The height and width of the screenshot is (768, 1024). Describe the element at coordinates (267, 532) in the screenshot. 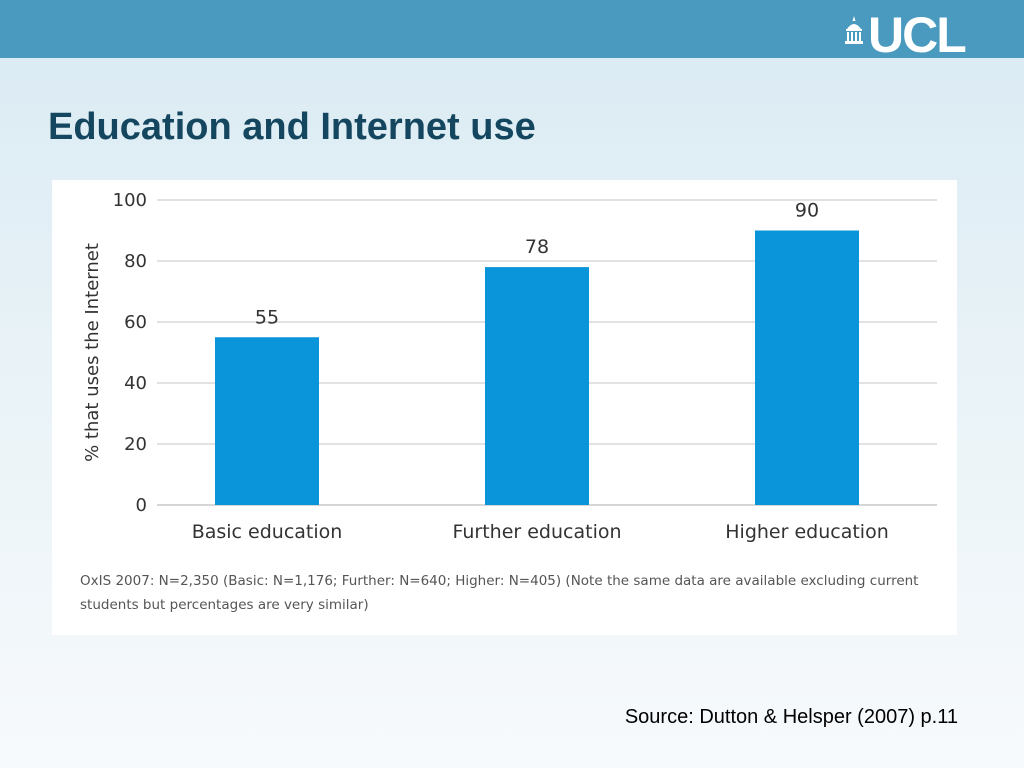

I see `x-tick-label: Basic education` at that location.